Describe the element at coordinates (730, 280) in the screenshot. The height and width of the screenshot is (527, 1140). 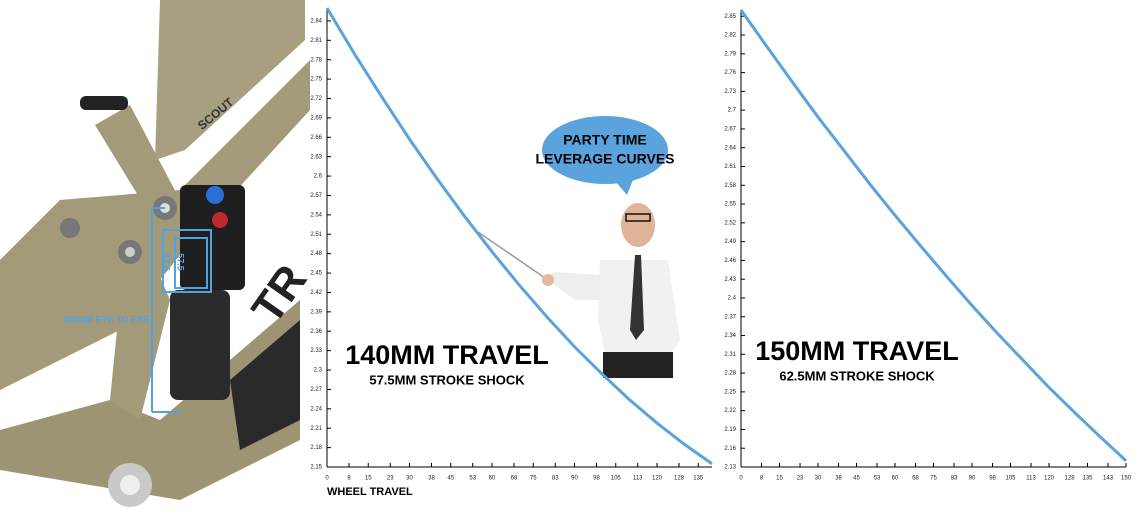
I see `y-tick-label: 2.43` at that location.